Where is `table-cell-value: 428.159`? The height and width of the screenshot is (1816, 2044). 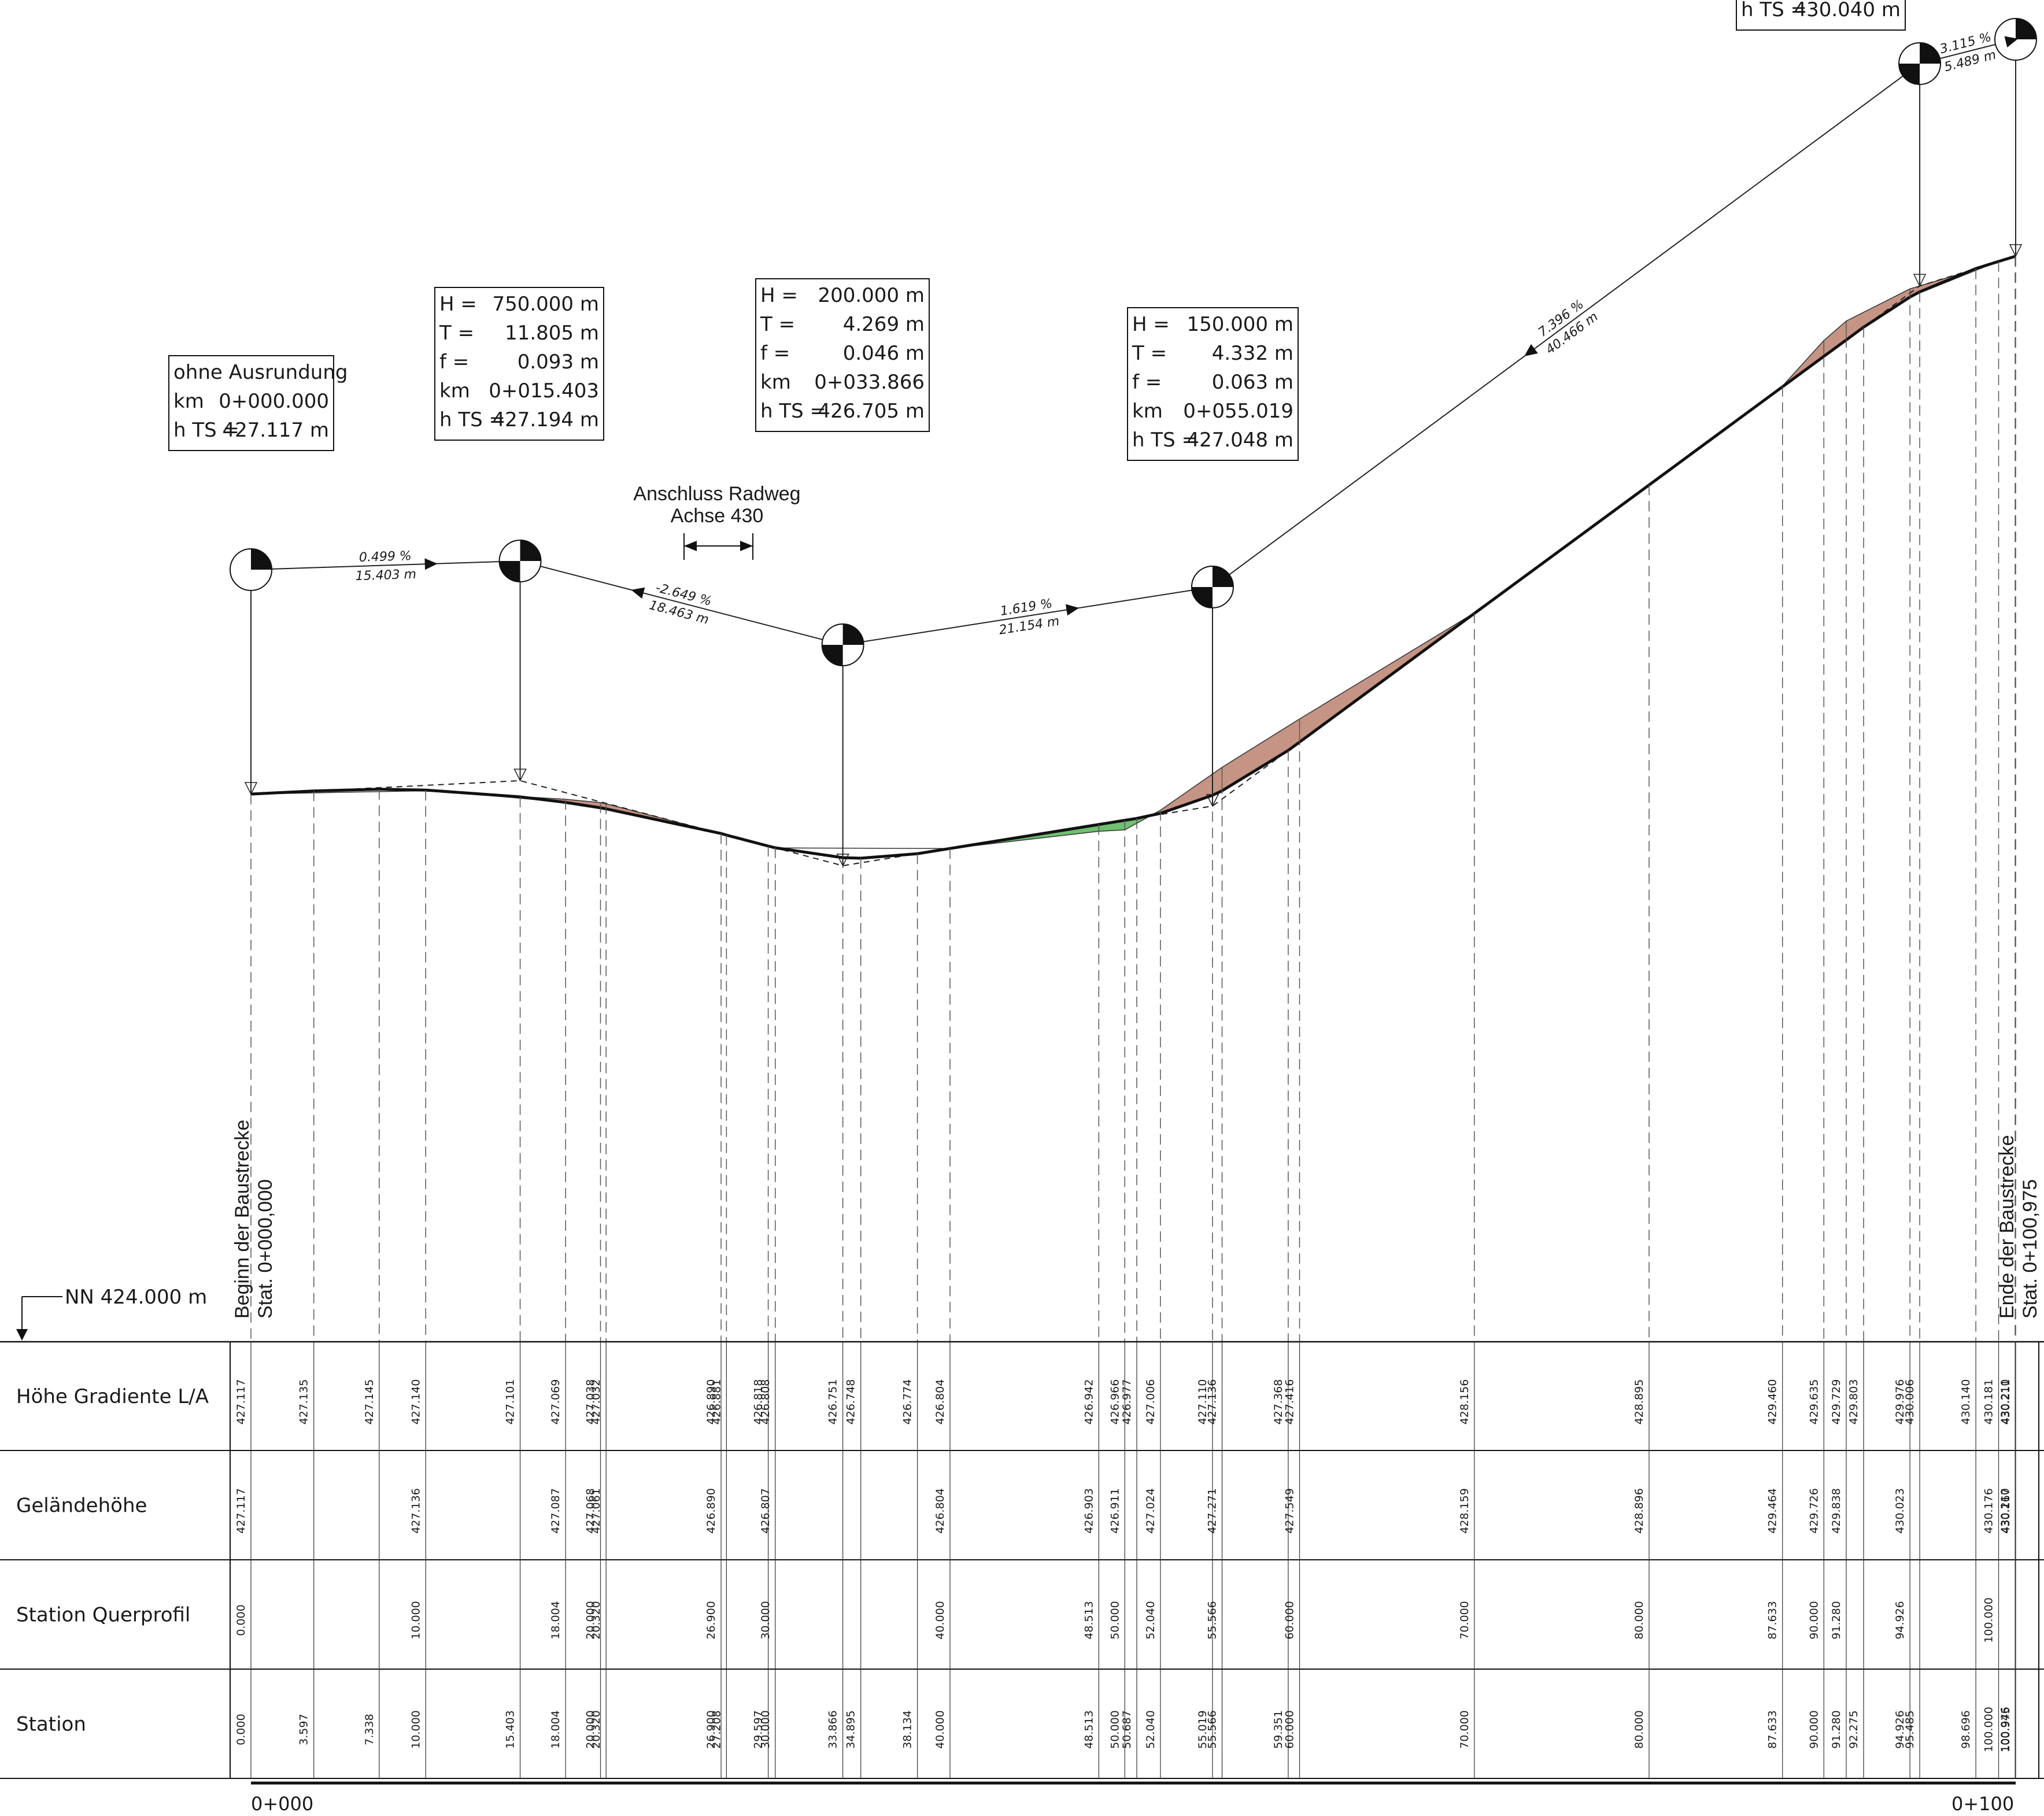
table-cell-value: 428.159 is located at coordinates (1464, 1511).